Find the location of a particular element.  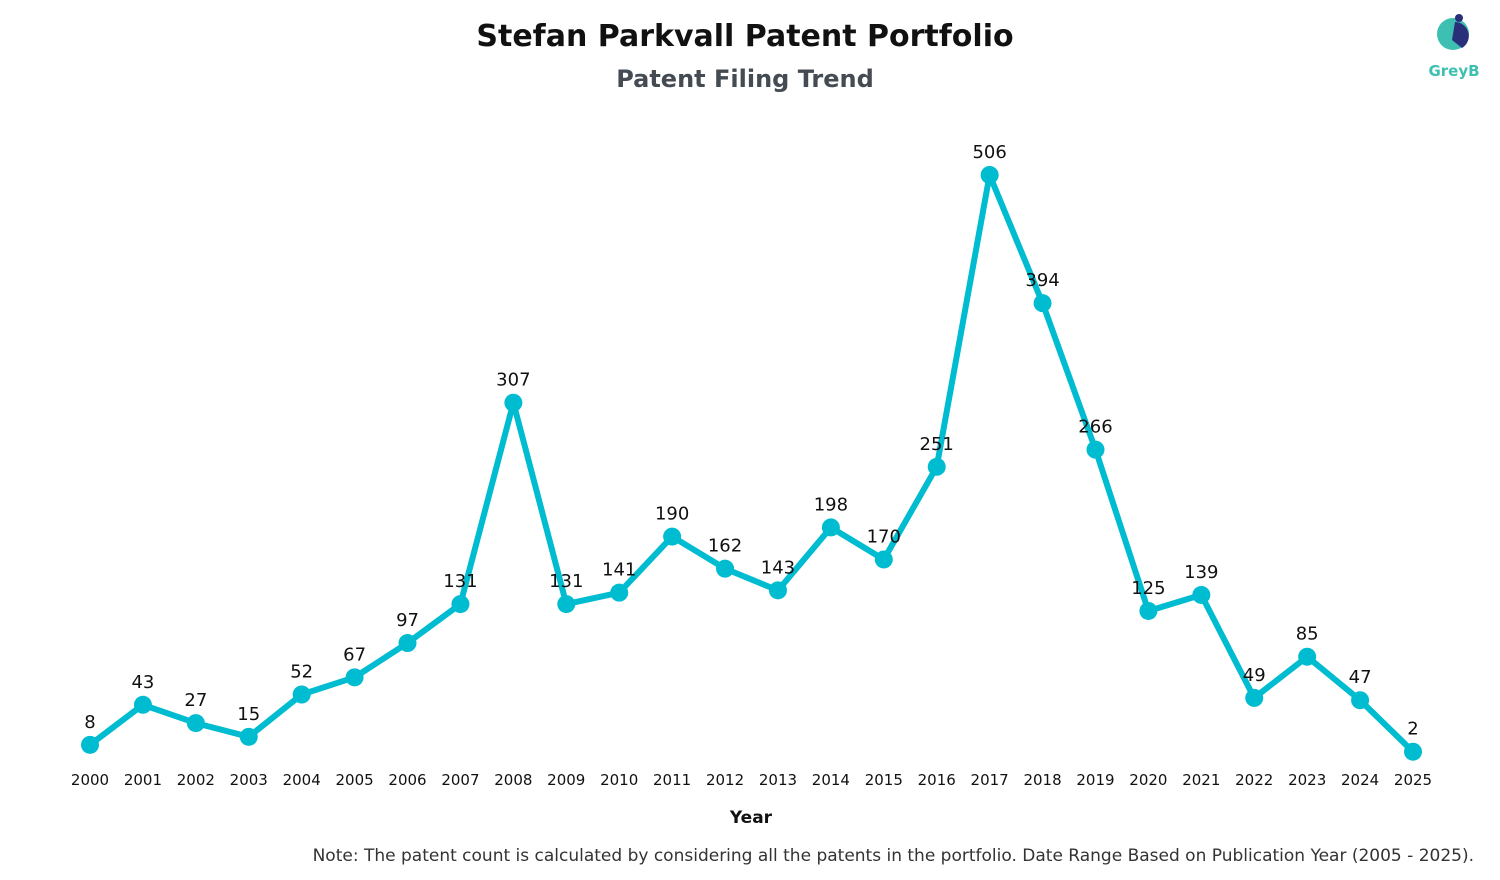

x-tick-label-2013: 2013 is located at coordinates (778, 780).